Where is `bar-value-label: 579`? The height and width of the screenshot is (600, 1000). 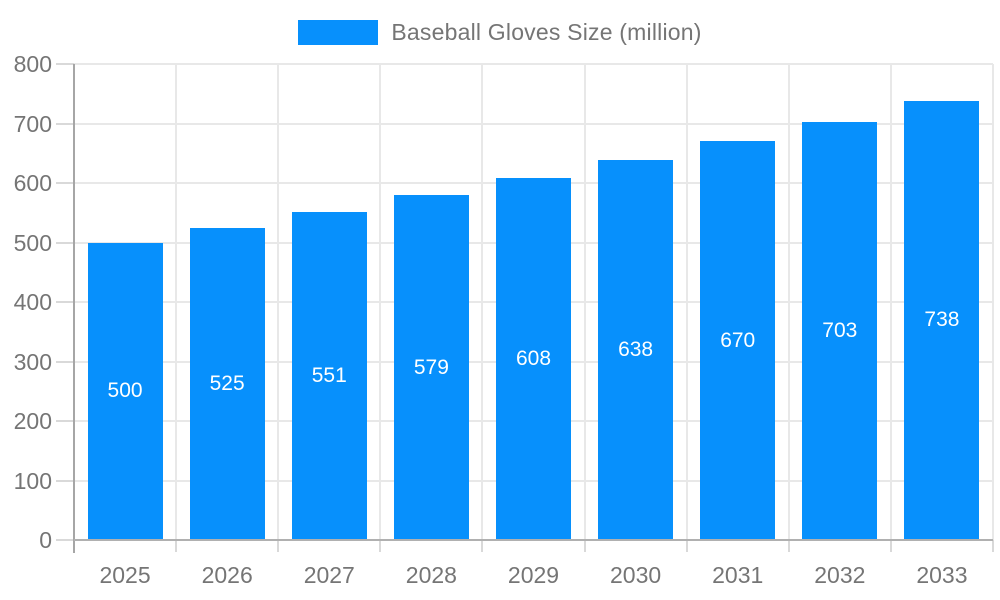
bar-value-label: 579 is located at coordinates (431, 367).